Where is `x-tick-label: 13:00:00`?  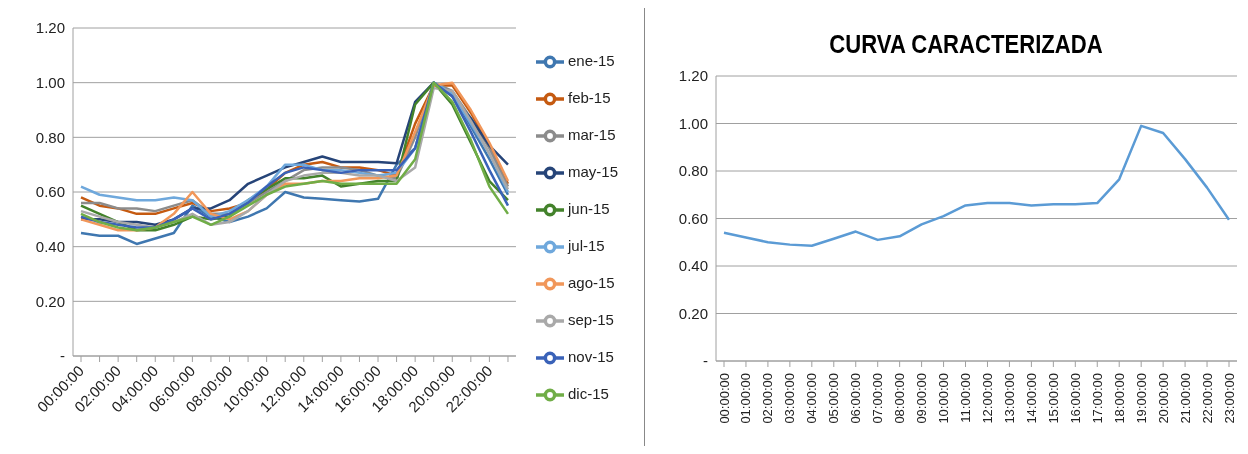
x-tick-label: 13:00:00 is located at coordinates (1009, 398).